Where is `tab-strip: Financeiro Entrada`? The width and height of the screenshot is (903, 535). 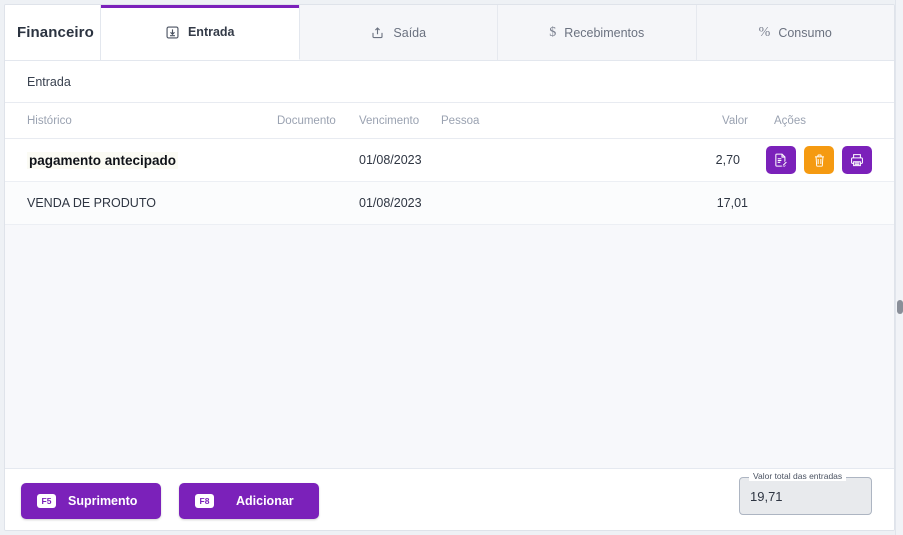 tab-strip: Financeiro Entrada is located at coordinates (449, 33).